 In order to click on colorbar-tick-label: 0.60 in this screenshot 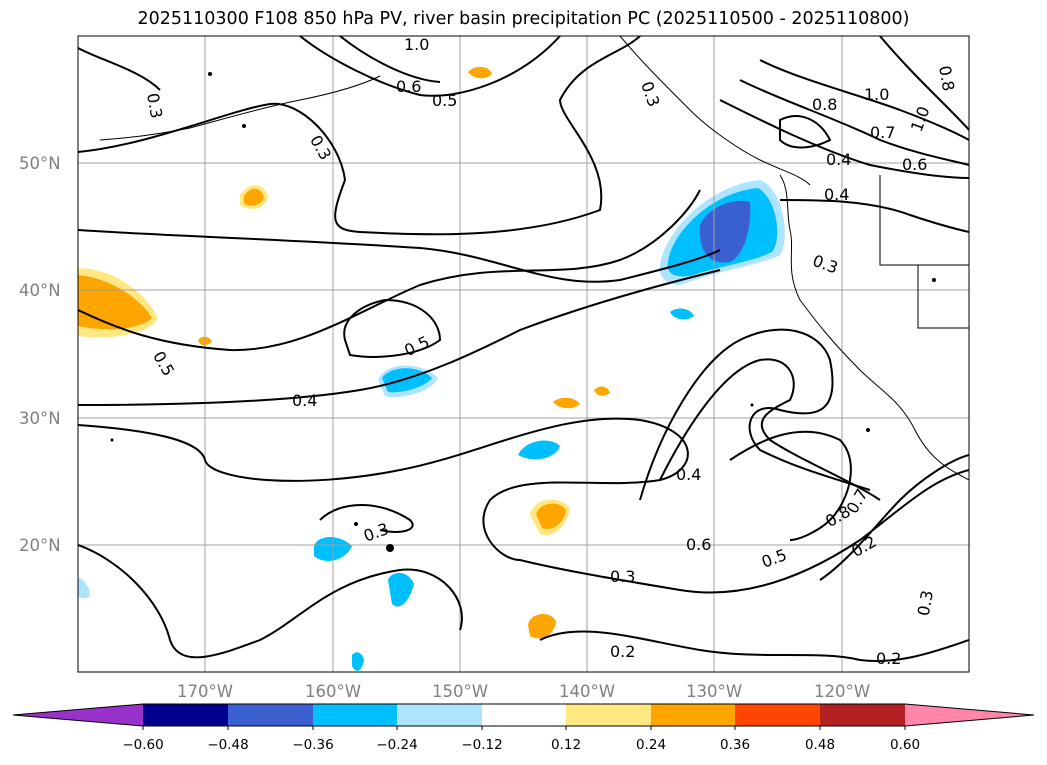, I will do `click(905, 745)`.